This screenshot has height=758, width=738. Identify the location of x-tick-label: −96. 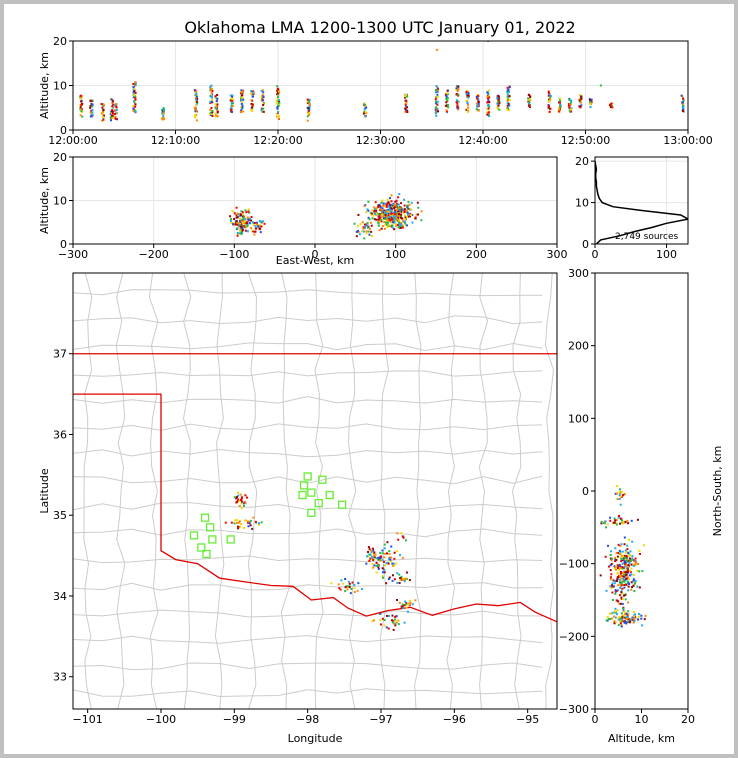
(454, 719).